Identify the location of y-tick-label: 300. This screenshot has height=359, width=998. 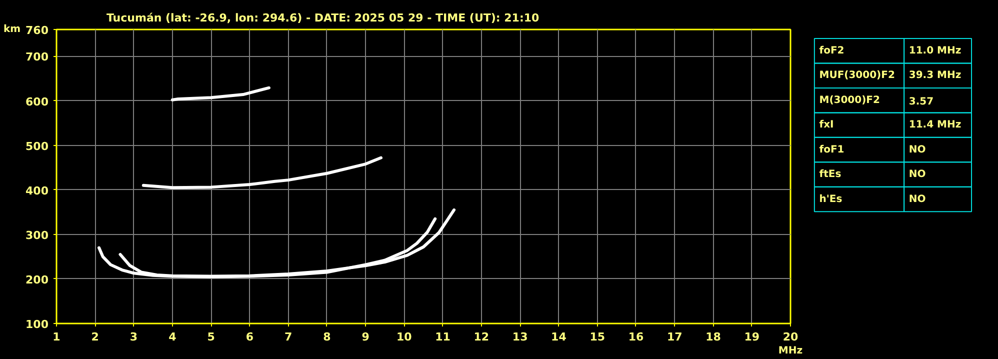
(37, 235).